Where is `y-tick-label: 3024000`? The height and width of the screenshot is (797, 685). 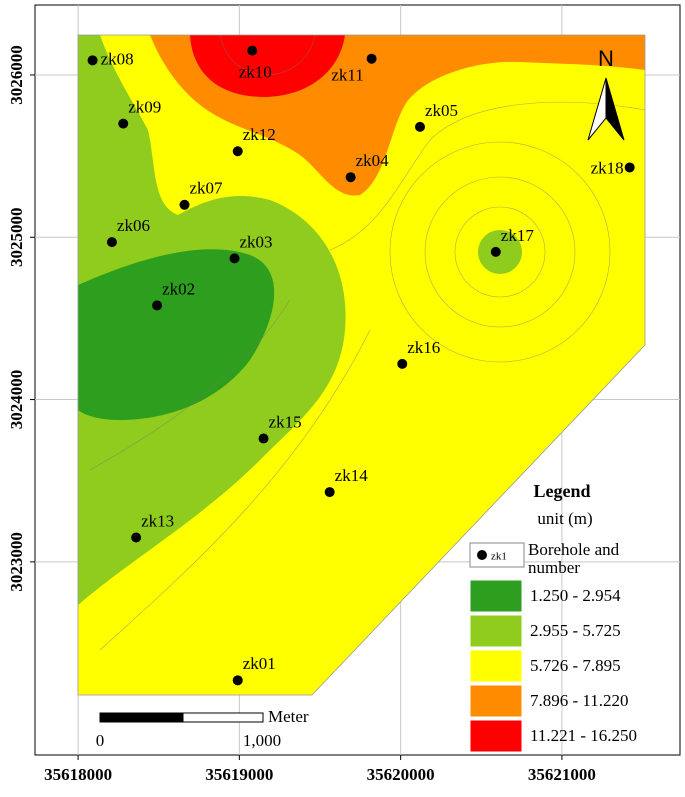 y-tick-label: 3024000 is located at coordinates (16, 400).